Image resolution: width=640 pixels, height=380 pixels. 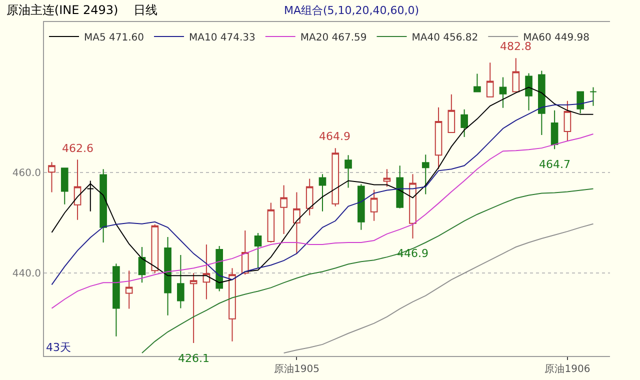 I want to click on annotation: 446.9, so click(x=412, y=253).